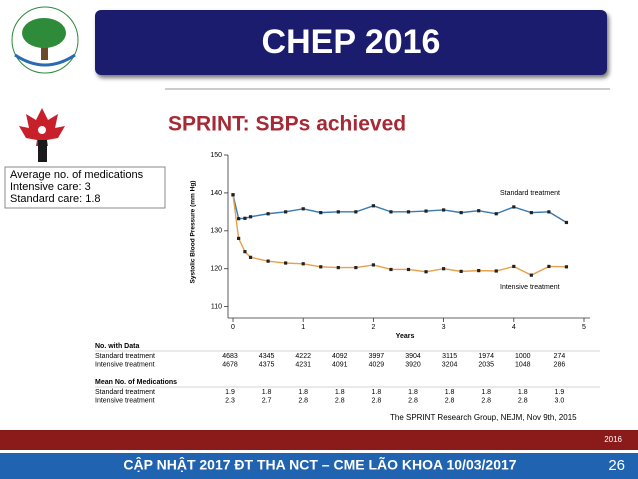 The height and width of the screenshot is (479, 638). I want to click on x-tick-label: 5, so click(584, 327).